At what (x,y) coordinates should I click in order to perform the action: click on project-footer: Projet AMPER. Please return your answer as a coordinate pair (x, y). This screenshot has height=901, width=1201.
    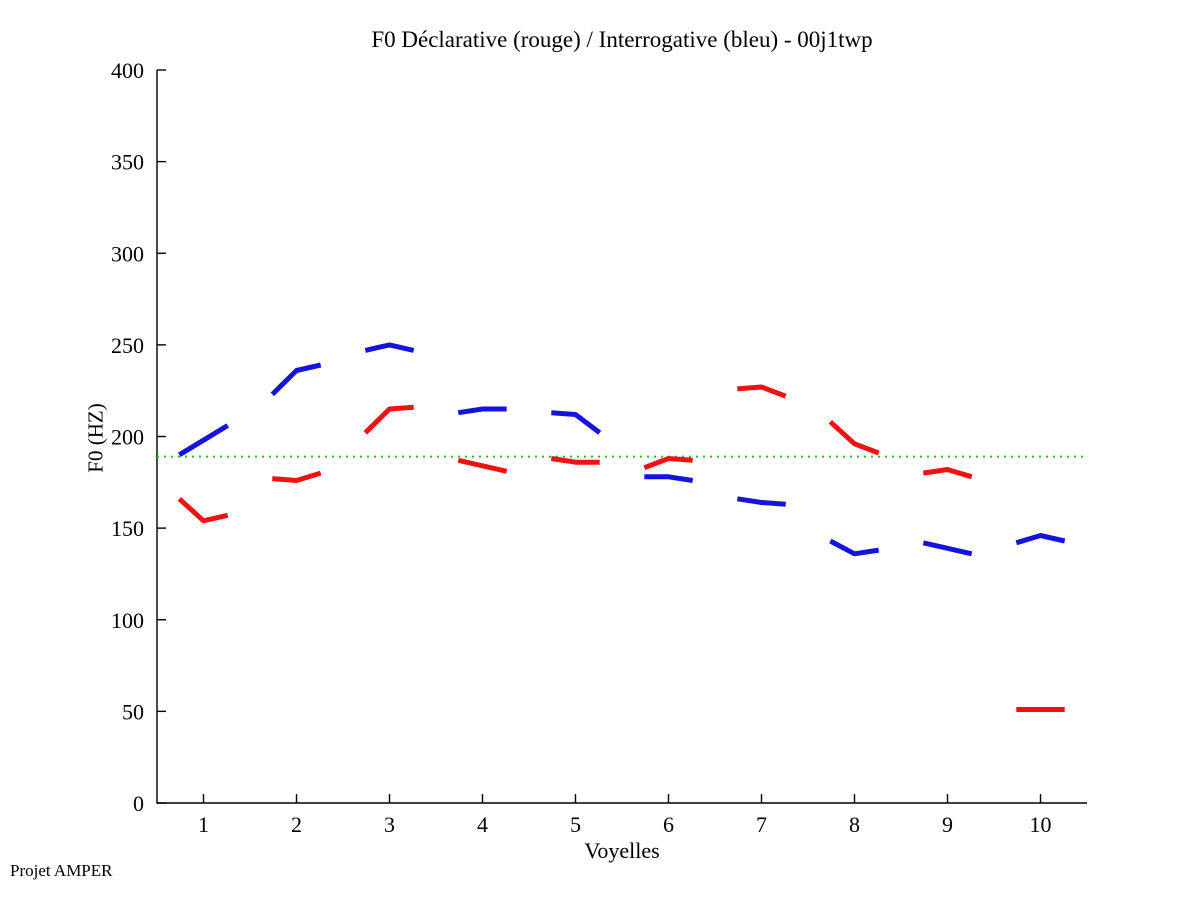
    Looking at the image, I should click on (61, 870).